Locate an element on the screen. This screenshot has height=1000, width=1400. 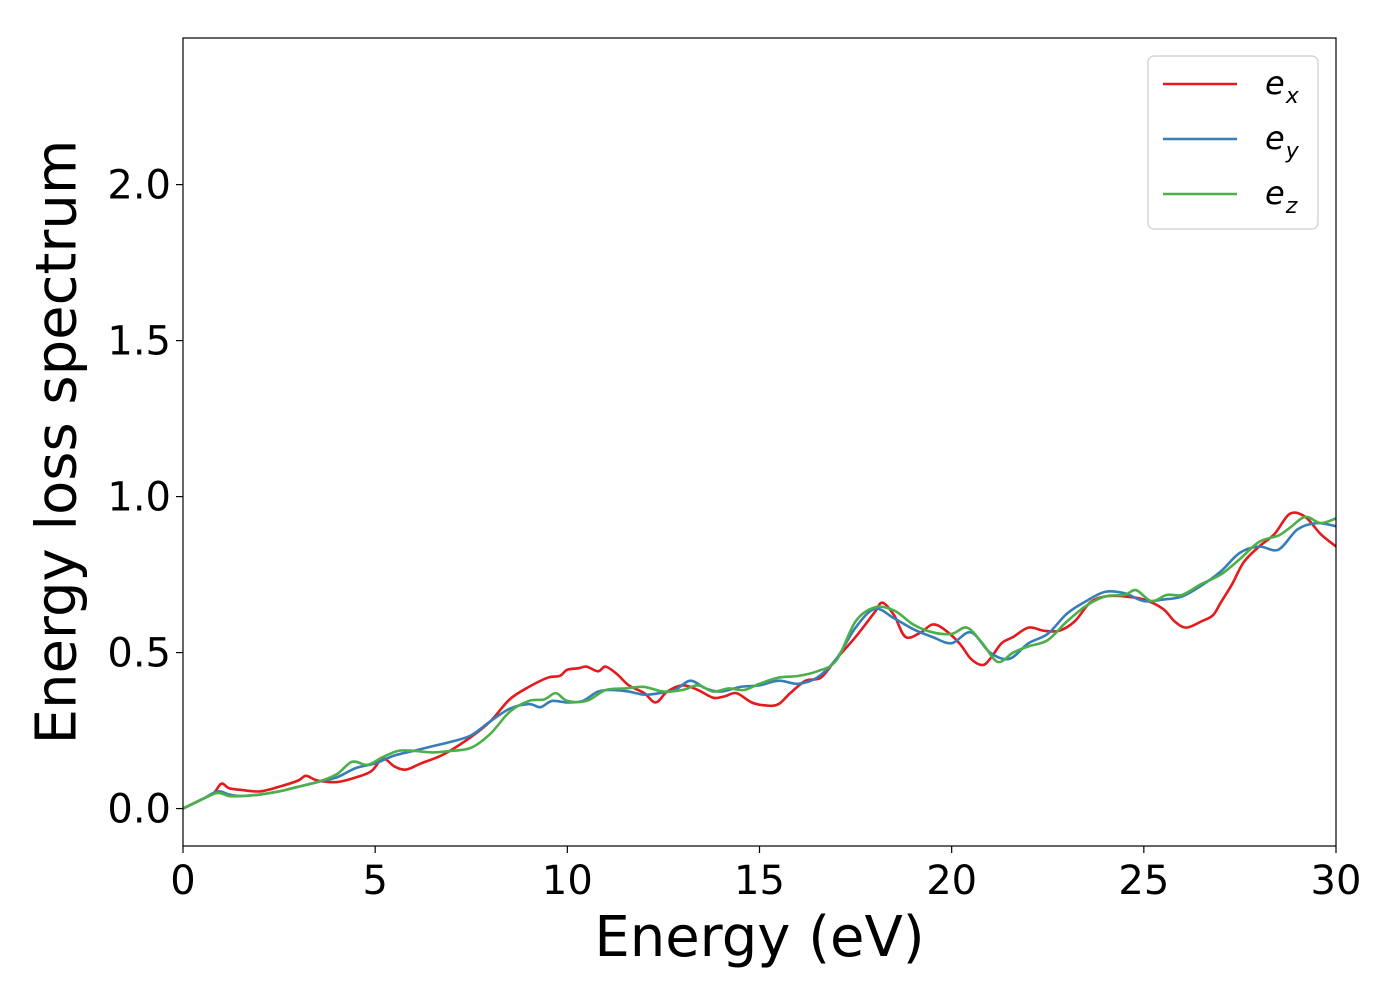
x-tick-label: 20 is located at coordinates (951, 881).